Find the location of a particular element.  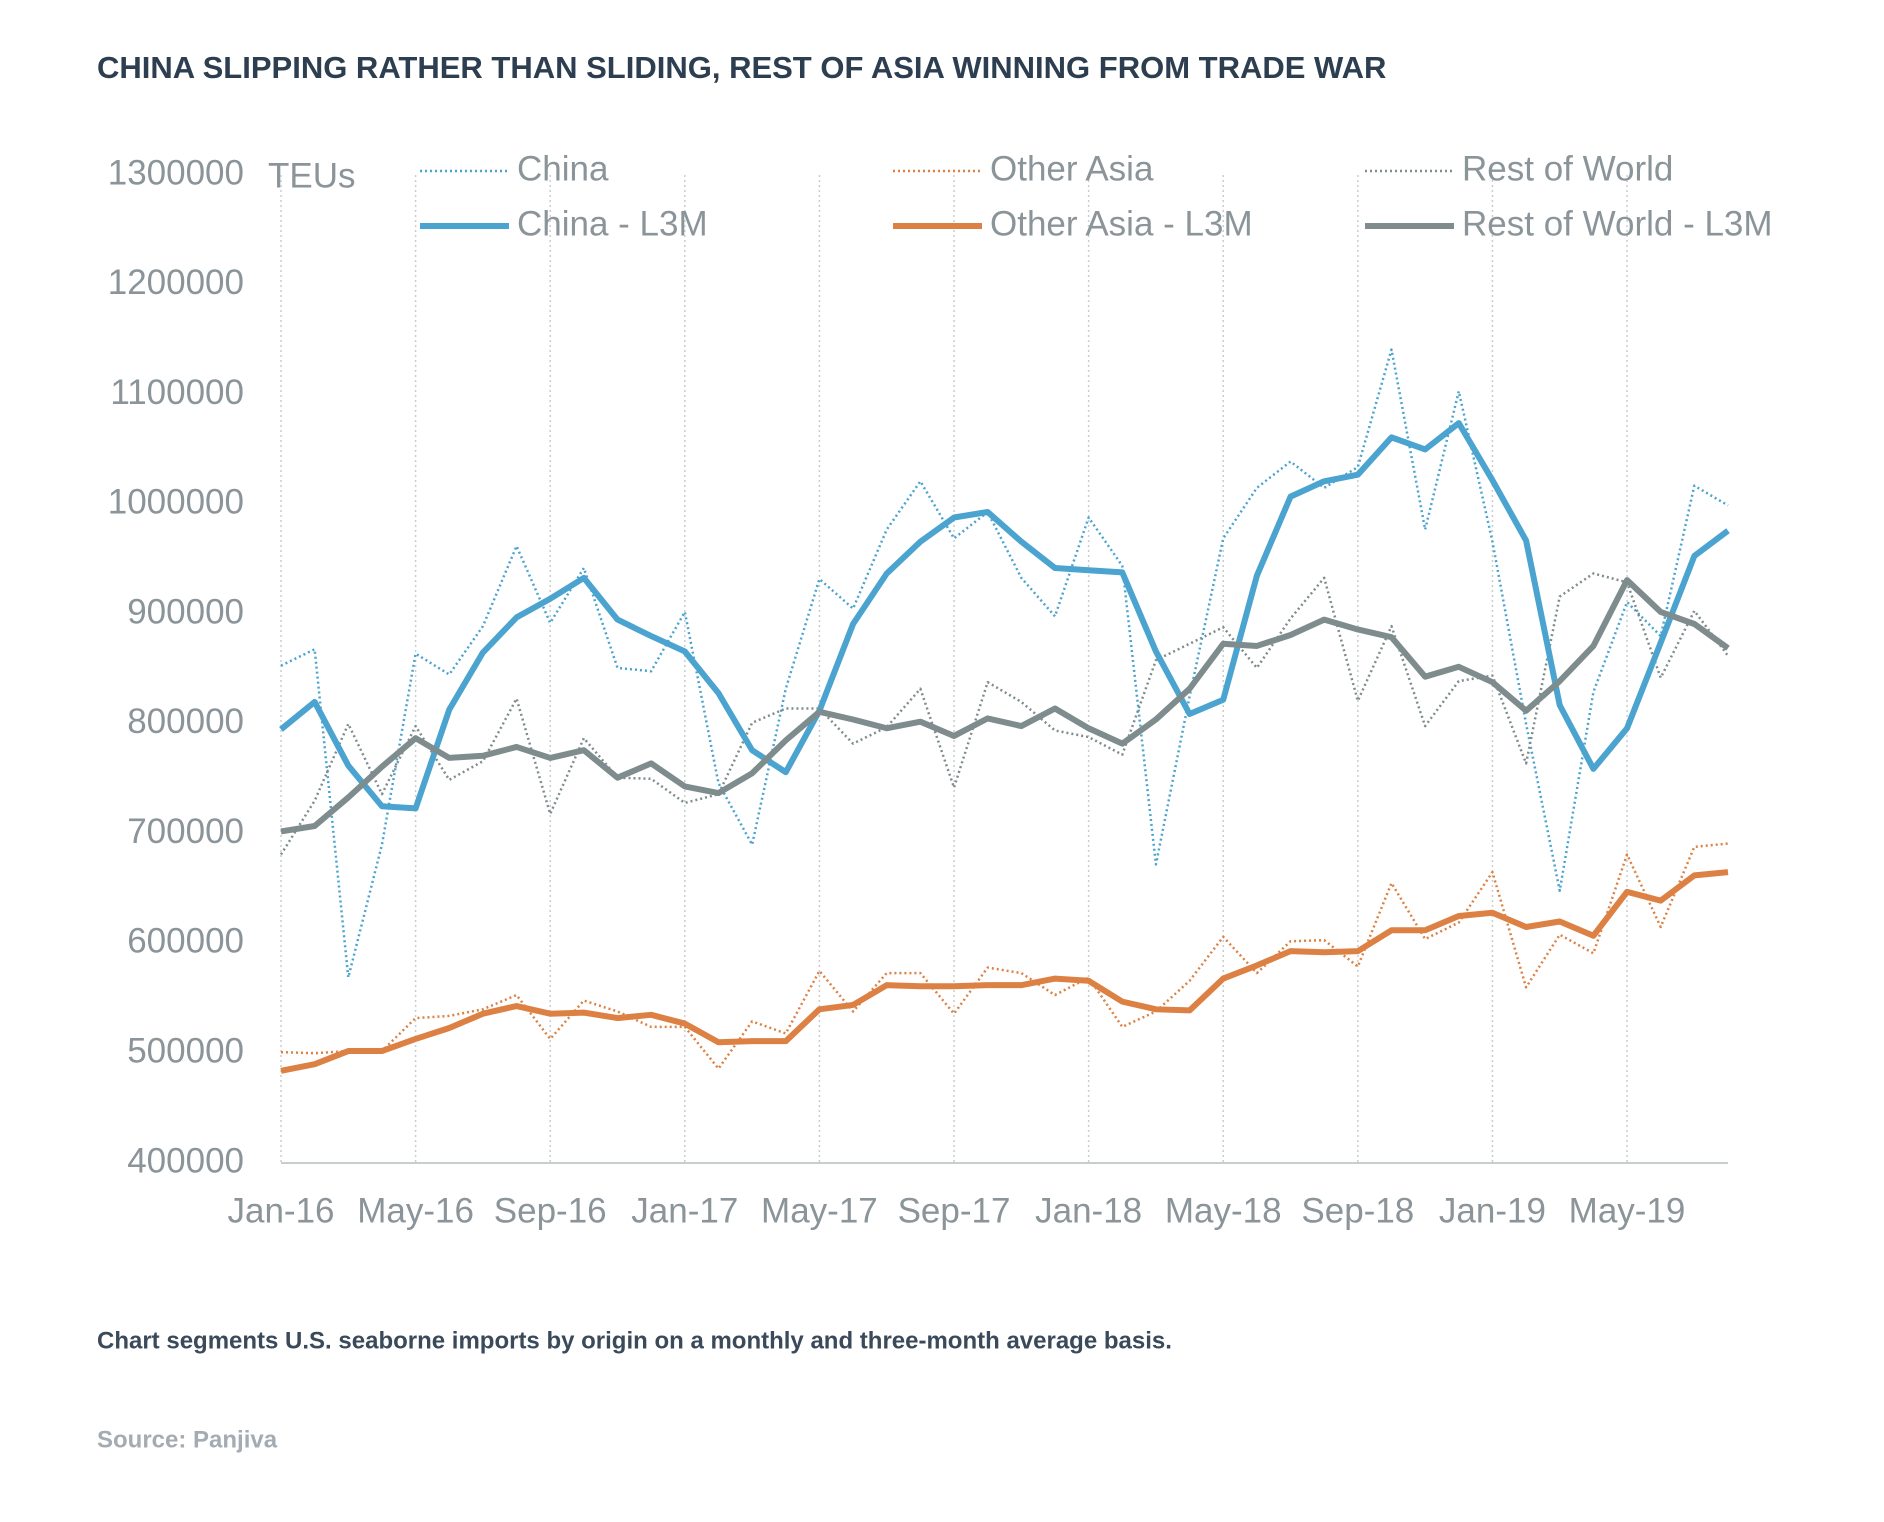

x-tick-label: May-17 is located at coordinates (819, 1210).